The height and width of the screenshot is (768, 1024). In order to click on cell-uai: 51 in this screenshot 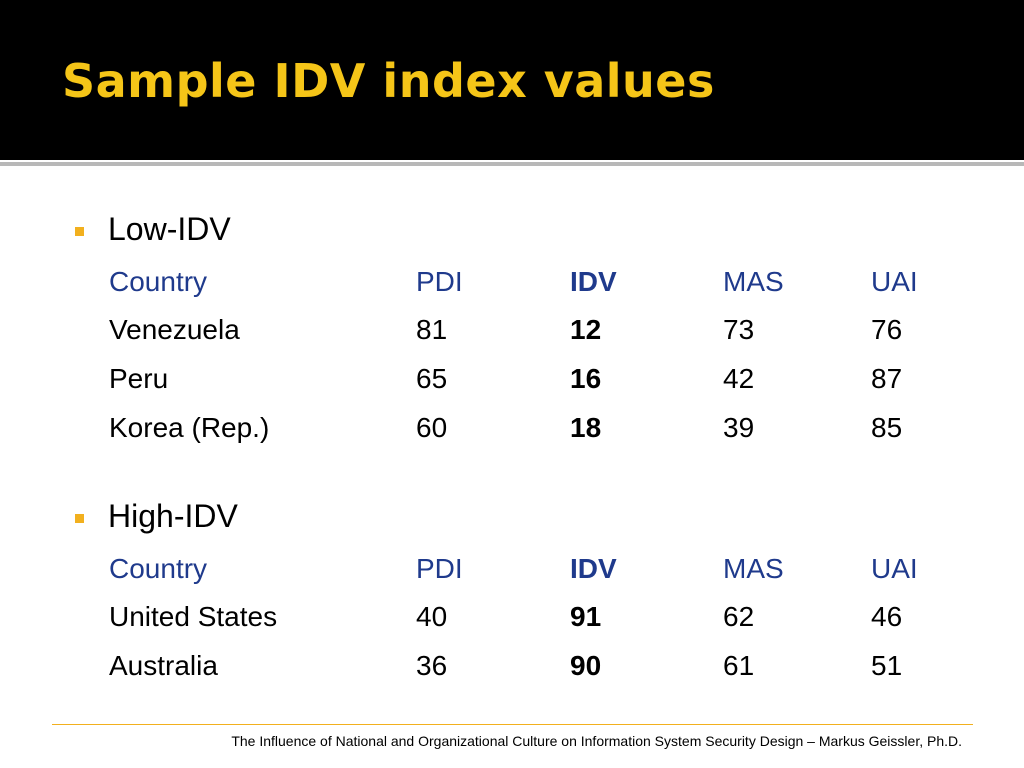, I will do `click(887, 665)`.